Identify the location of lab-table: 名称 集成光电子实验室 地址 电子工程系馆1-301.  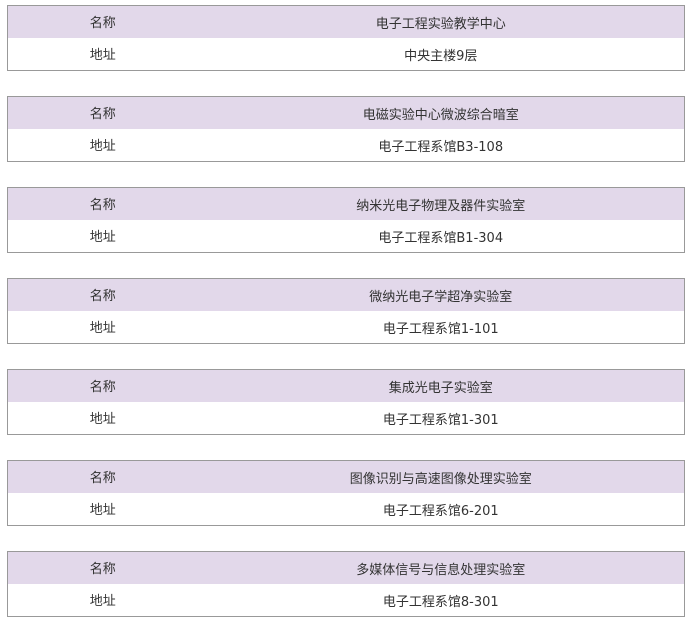
(346, 402).